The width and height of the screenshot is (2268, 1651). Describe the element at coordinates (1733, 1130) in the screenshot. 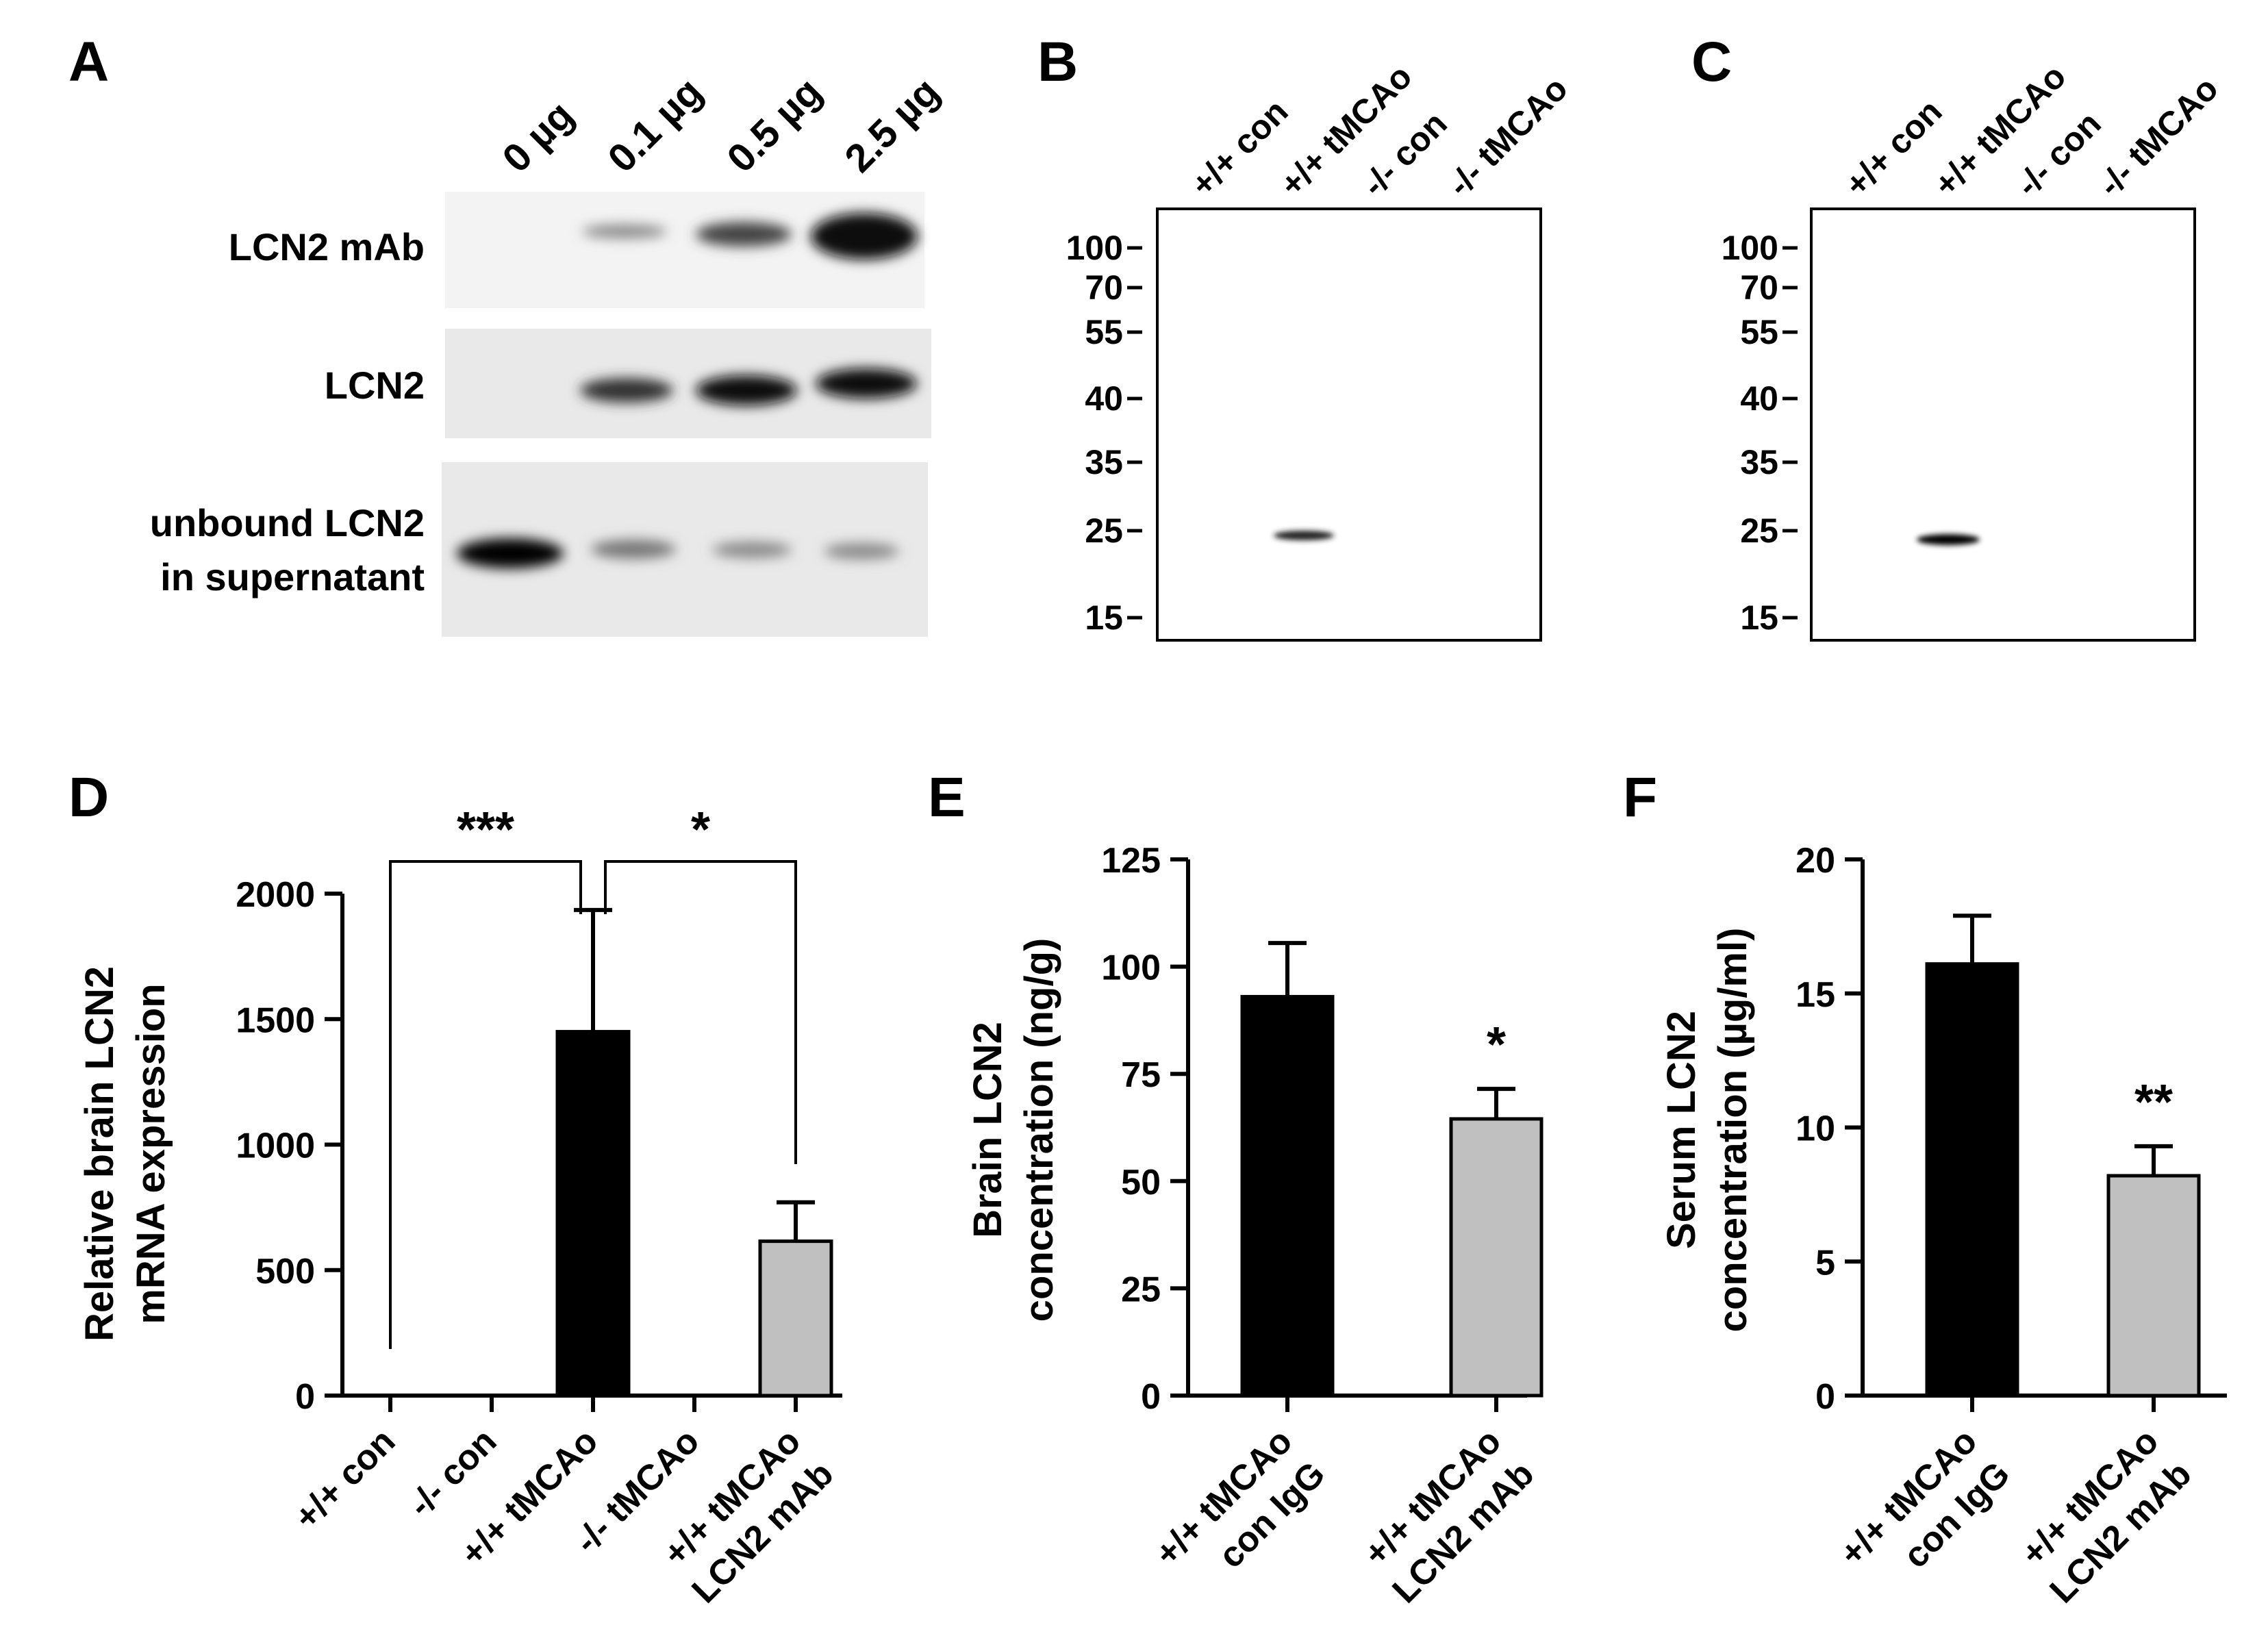

I see `f-ylabel-2: concentration (µg/ml)` at that location.